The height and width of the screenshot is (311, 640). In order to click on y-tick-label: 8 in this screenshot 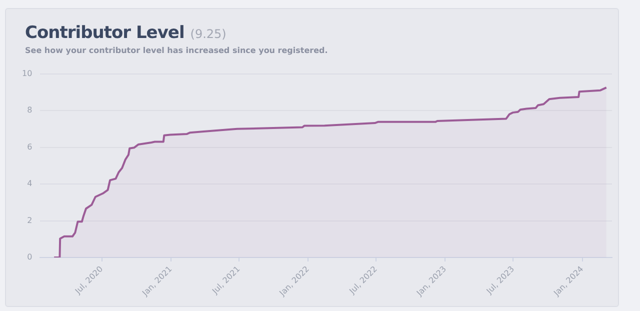, I will do `click(29, 110)`.